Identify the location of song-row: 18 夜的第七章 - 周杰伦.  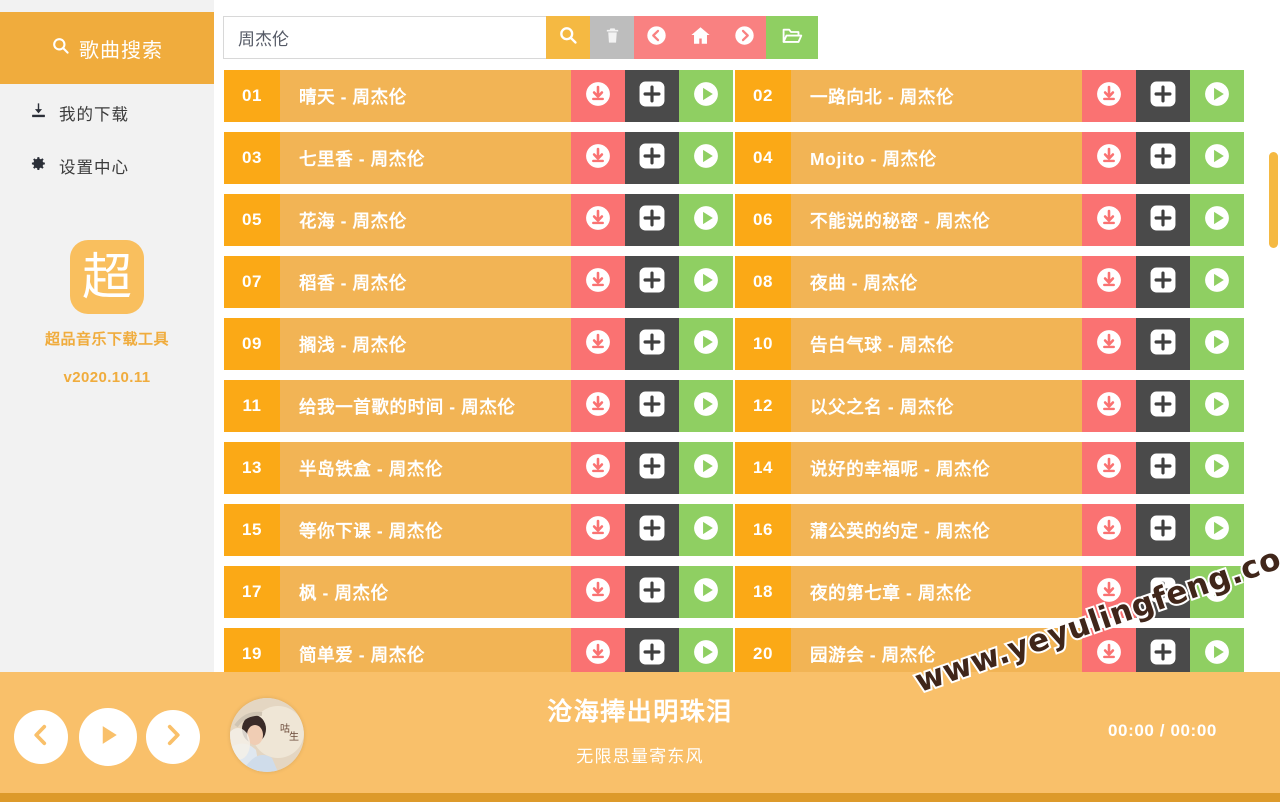
(989, 592).